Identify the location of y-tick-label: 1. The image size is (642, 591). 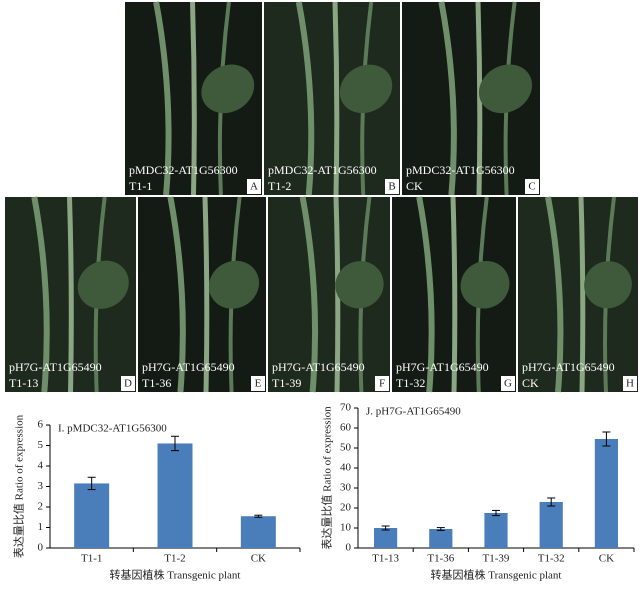
(41, 527).